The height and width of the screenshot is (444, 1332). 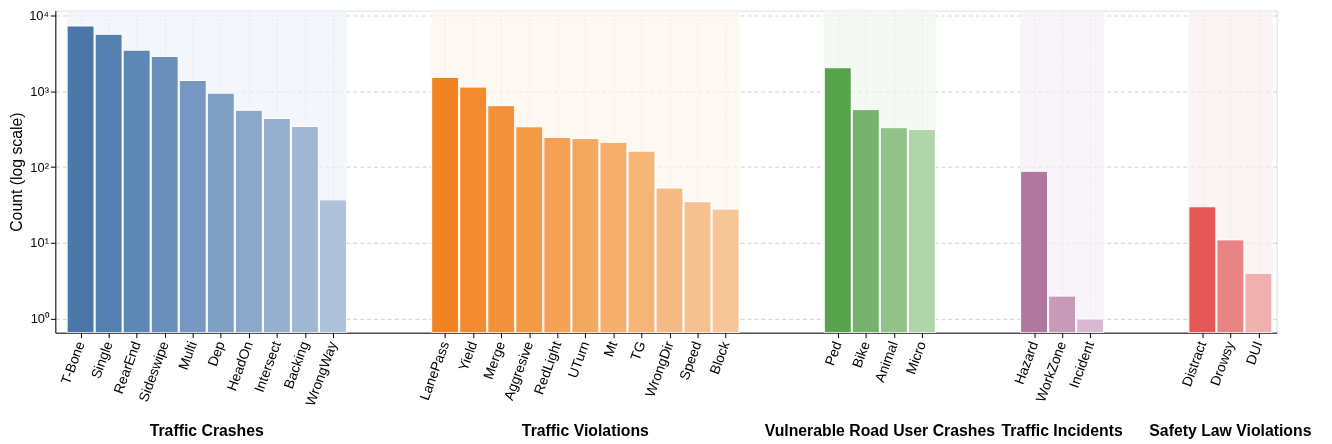 What do you see at coordinates (39, 15) in the screenshot?
I see `y-tick-label: 10⁴` at bounding box center [39, 15].